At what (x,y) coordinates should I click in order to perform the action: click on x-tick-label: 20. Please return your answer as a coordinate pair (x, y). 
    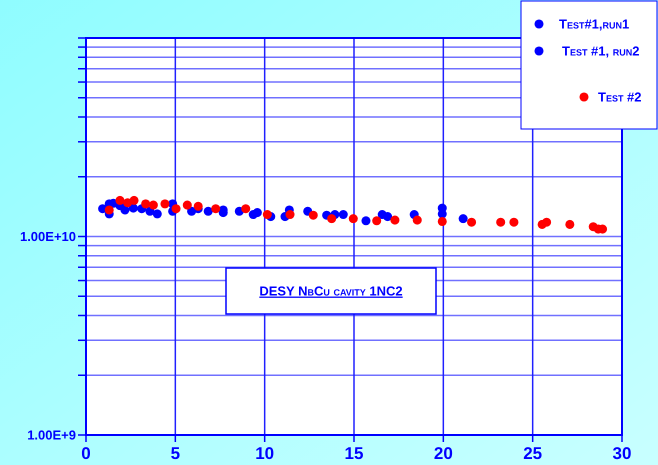
    Looking at the image, I should click on (443, 453).